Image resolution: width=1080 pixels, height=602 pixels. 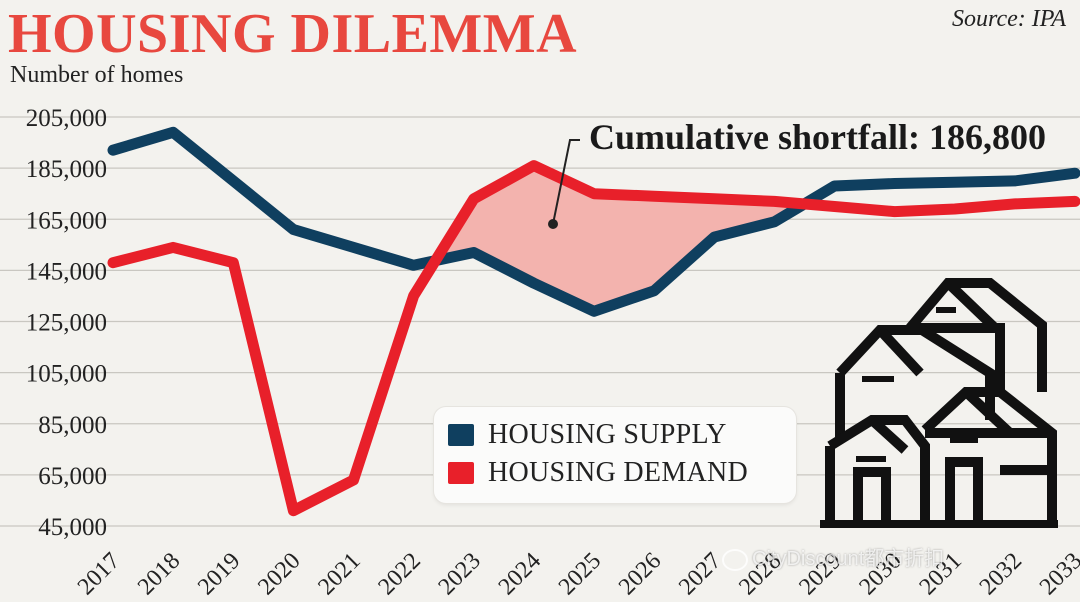 What do you see at coordinates (566, 182) in the screenshot?
I see `annotation-leader-line` at bounding box center [566, 182].